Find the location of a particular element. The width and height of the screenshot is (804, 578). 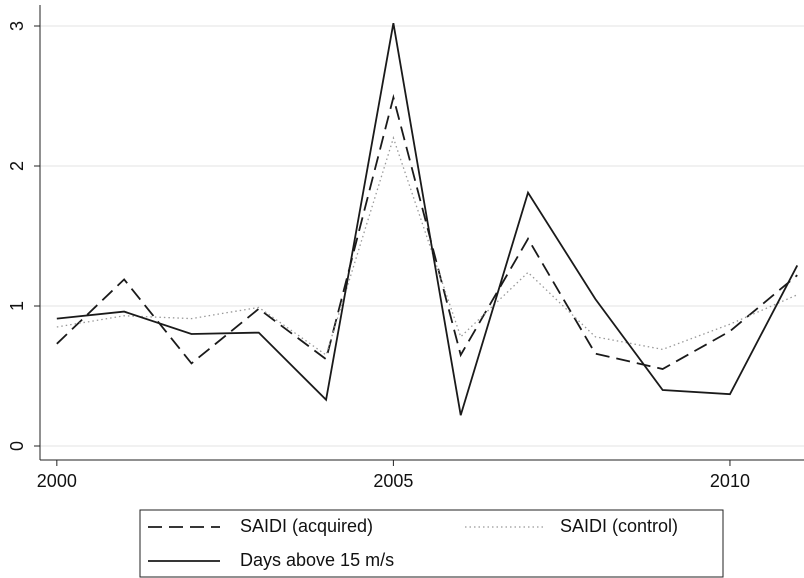

x-tick-label: 2000 is located at coordinates (57, 481).